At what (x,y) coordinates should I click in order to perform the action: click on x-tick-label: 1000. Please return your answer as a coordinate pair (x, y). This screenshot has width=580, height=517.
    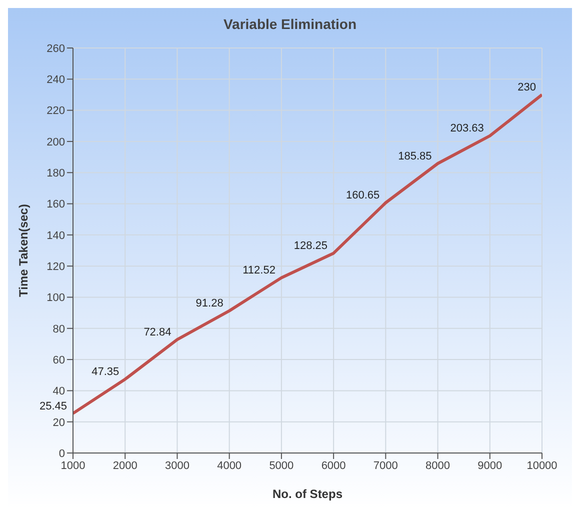
    Looking at the image, I should click on (73, 466).